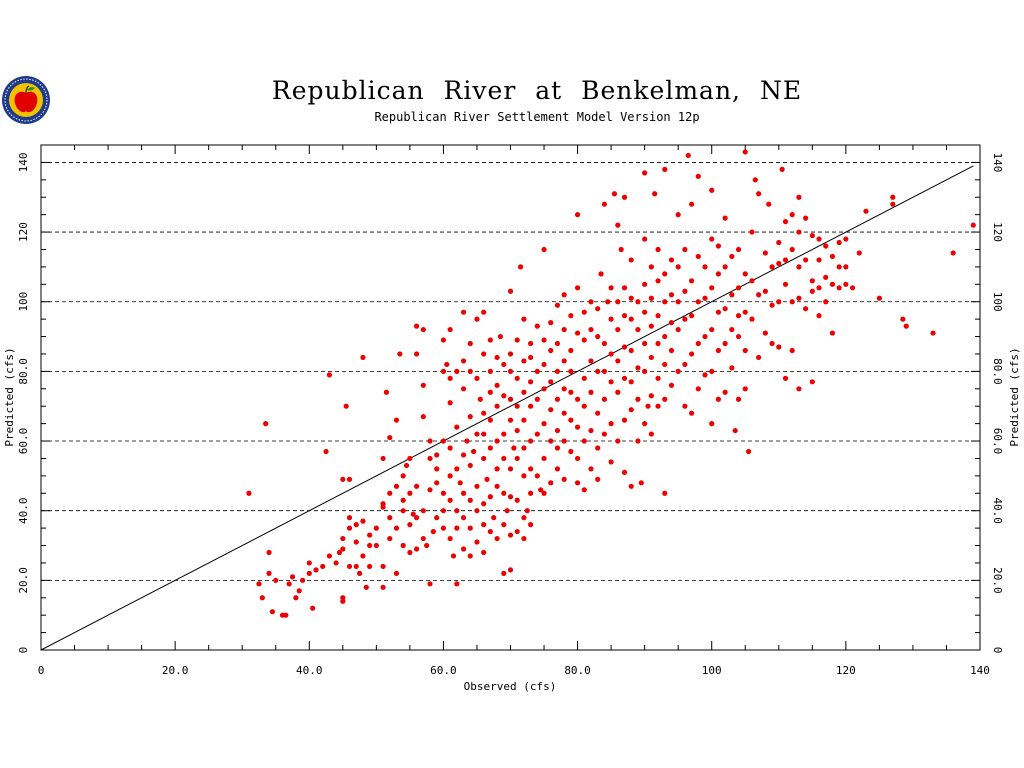 The width and height of the screenshot is (1024, 768). What do you see at coordinates (23, 441) in the screenshot?
I see `y-tick-label-left: 60.0` at bounding box center [23, 441].